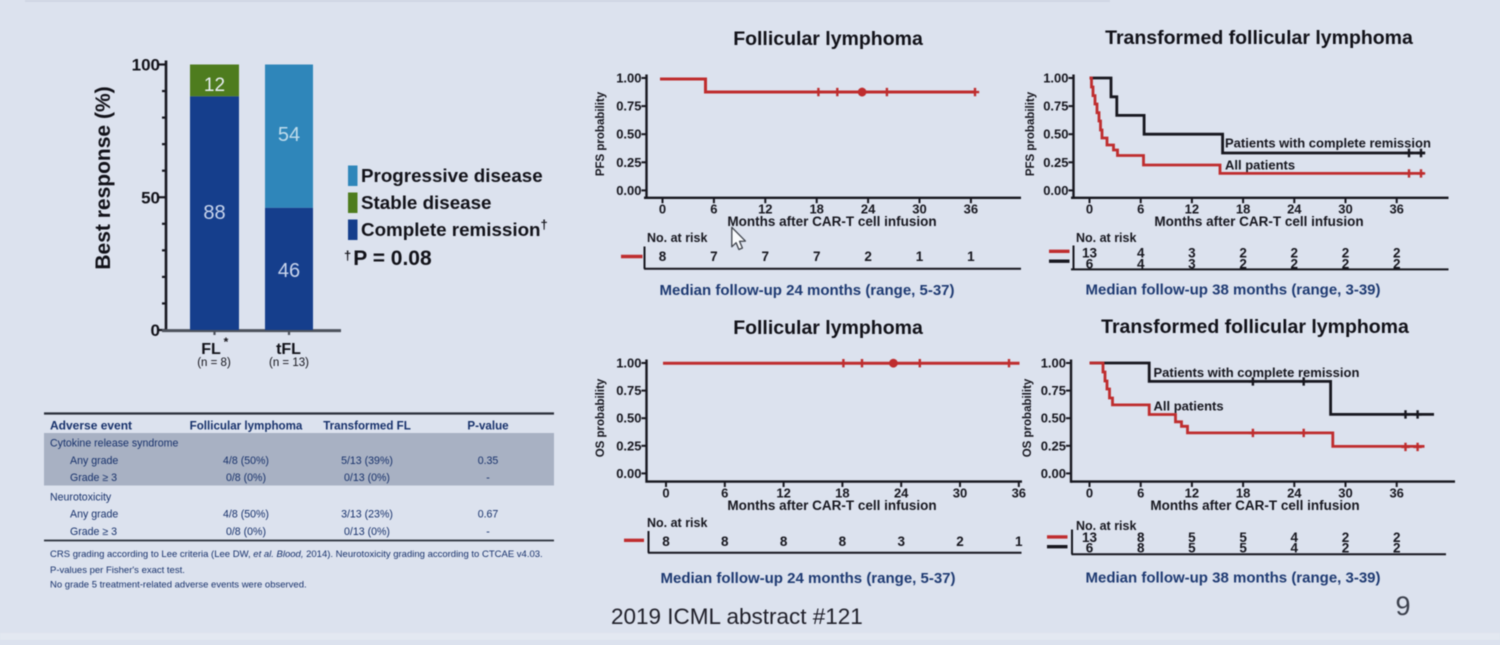  What do you see at coordinates (246, 532) in the screenshot?
I see `svg-text: 0/8 (0%)` at bounding box center [246, 532].